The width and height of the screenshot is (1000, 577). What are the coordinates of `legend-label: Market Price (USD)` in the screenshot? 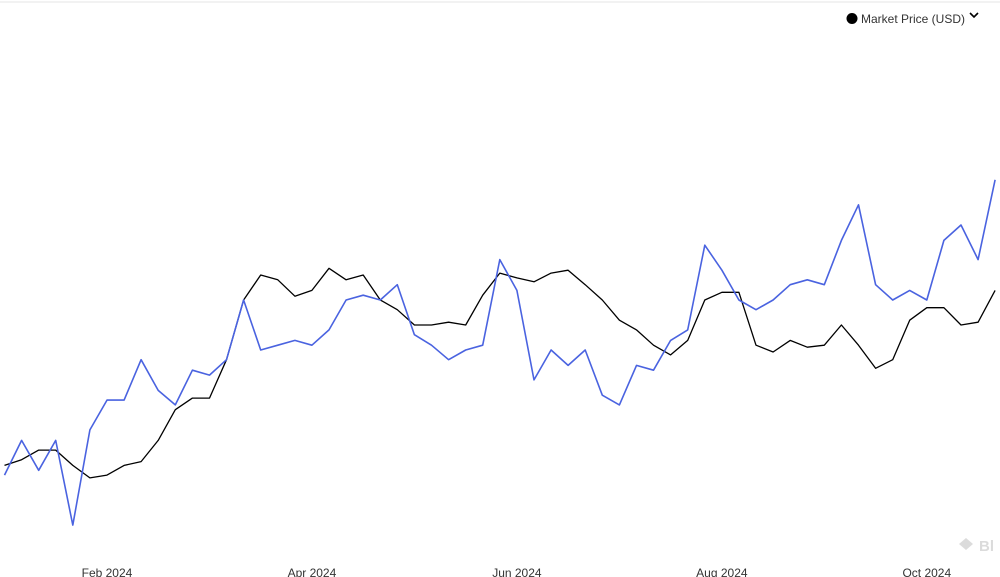 It's located at (913, 19).